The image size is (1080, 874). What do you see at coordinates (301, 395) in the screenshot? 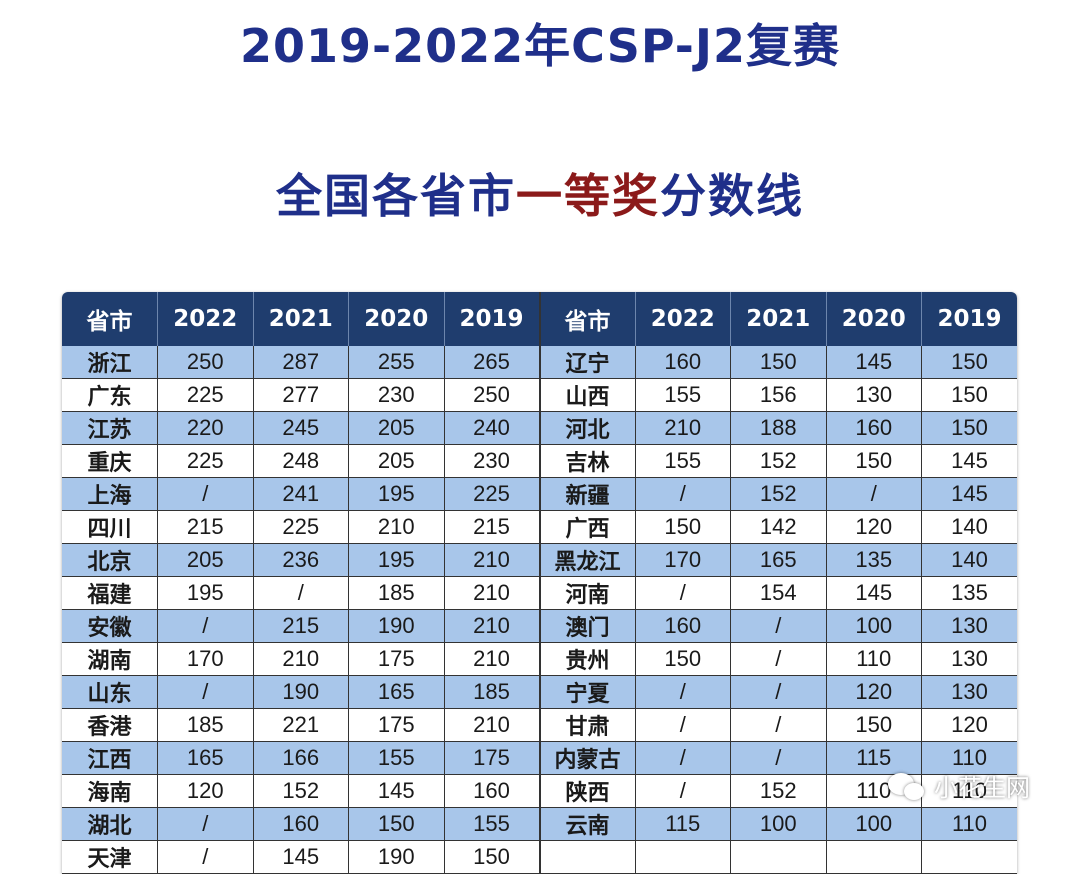
I see `score-cell: 277` at bounding box center [301, 395].